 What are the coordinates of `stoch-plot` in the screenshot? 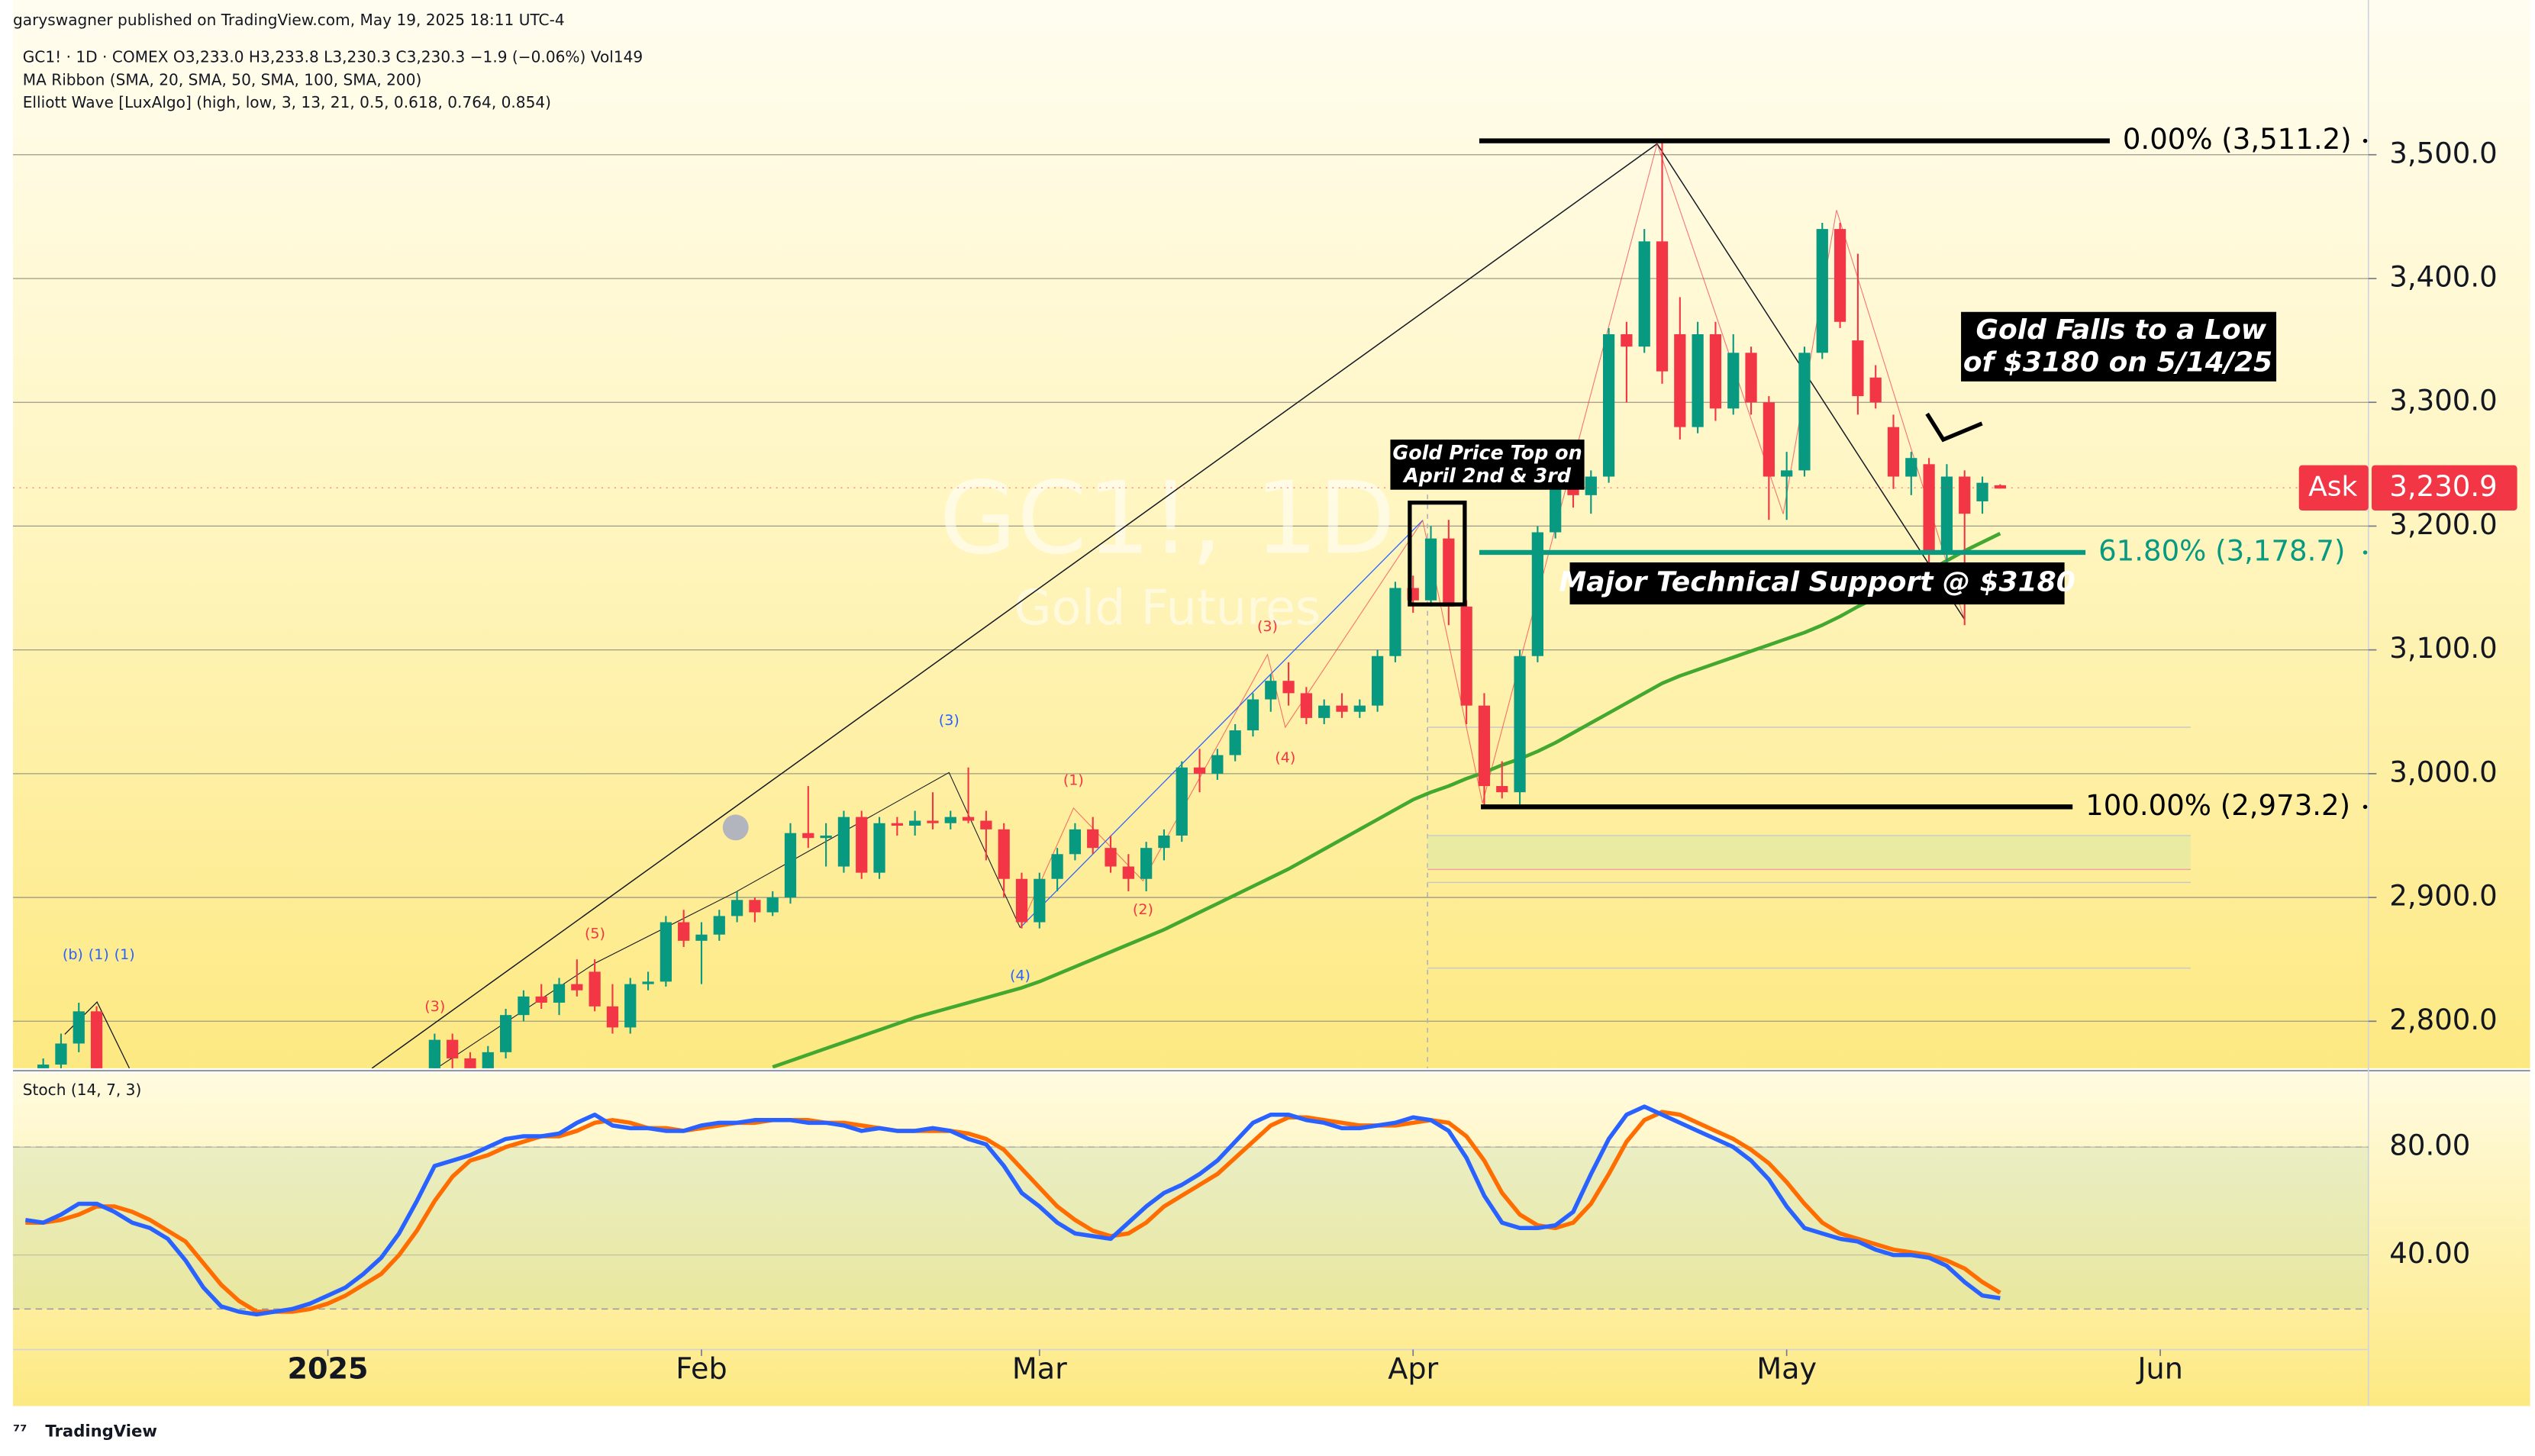 It's located at (1191, 1210).